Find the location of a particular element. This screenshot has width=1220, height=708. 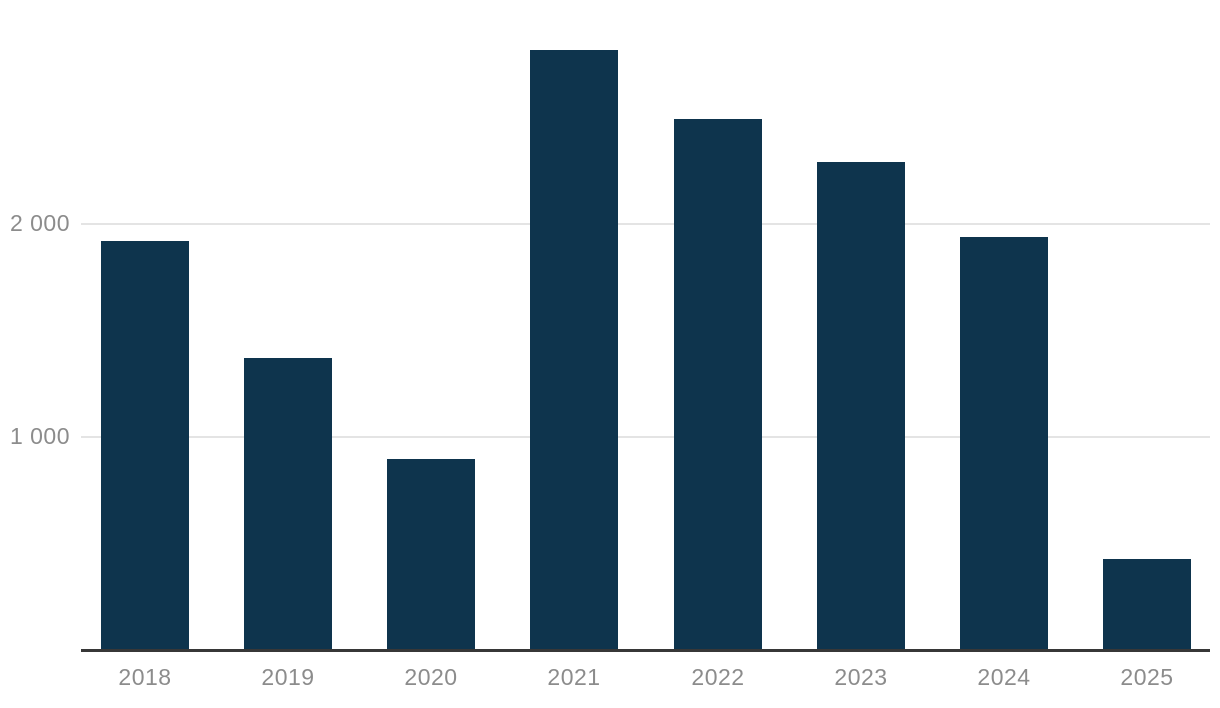

gridline-2000 is located at coordinates (645, 224).